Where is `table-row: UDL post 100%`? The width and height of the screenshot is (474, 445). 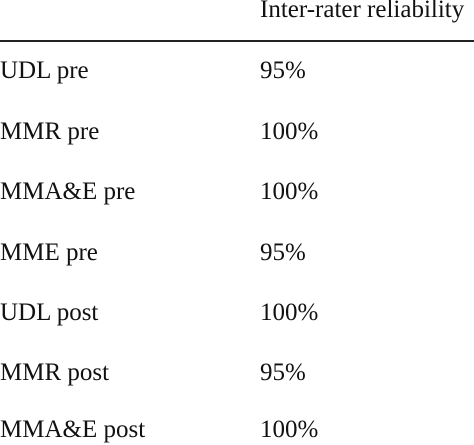 table-row: UDL post 100% is located at coordinates (237, 313).